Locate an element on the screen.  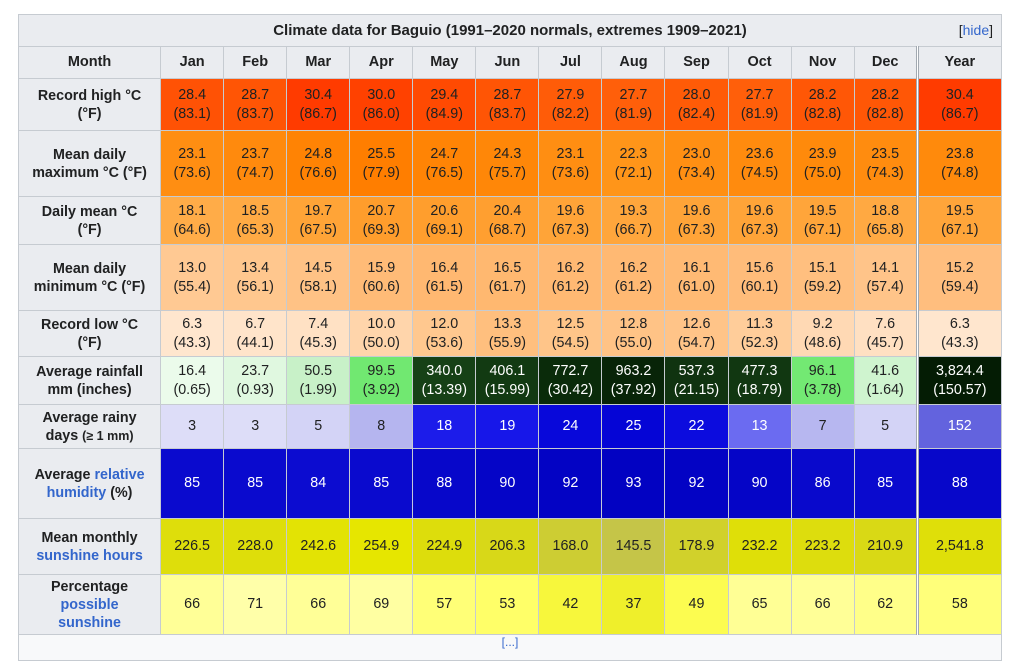
cell-mean-min-jan: 13.0 (55.4) is located at coordinates (192, 277).